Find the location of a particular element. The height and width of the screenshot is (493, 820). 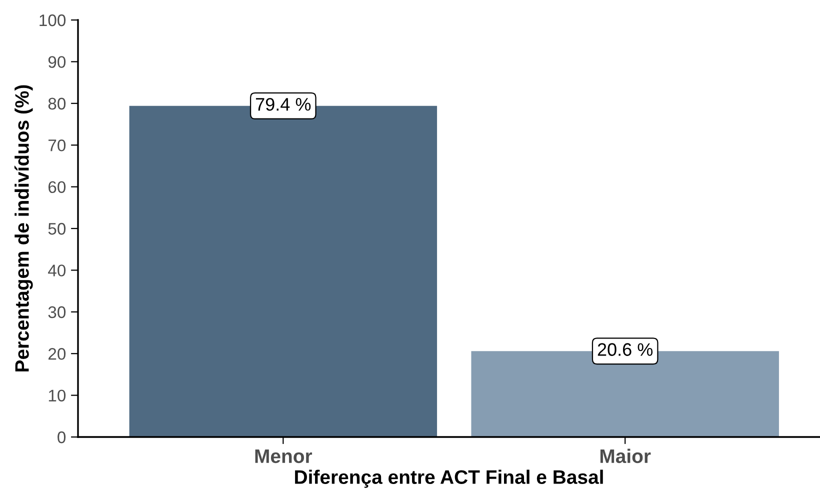

y-axis-title: Percentagem de indivíduos (%) is located at coordinates (23, 228).